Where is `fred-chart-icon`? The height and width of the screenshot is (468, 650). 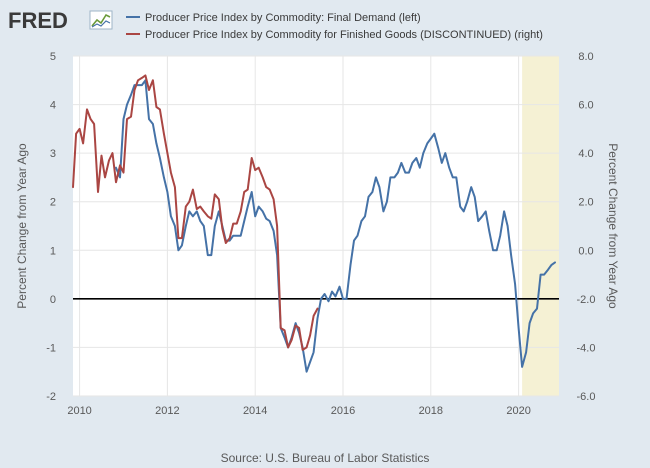
fred-chart-icon is located at coordinates (101, 20).